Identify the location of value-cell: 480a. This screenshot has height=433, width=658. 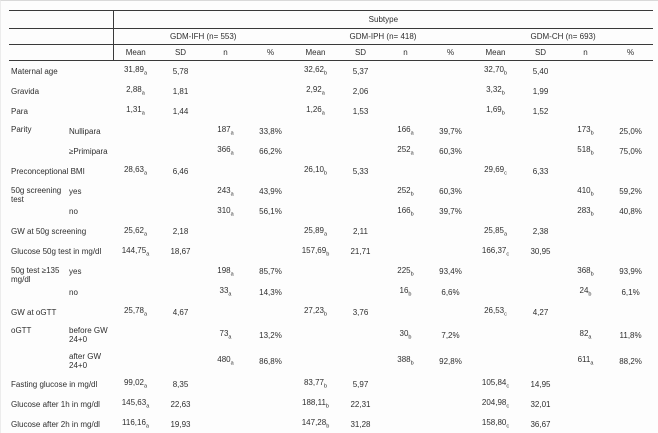
(225, 361).